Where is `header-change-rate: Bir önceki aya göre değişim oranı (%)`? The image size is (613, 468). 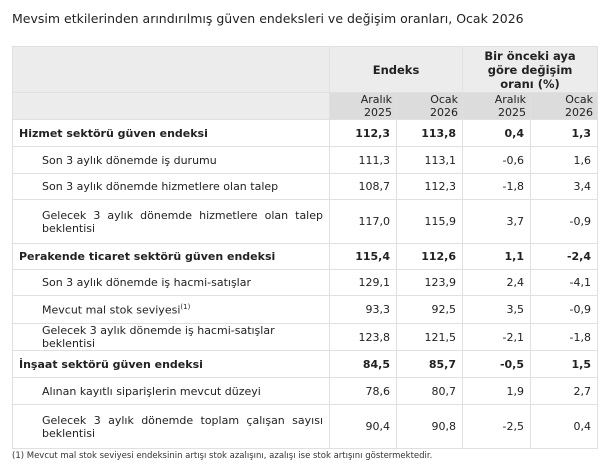
header-change-rate: Bir önceki aya göre değişim oranı (%) is located at coordinates (530, 69).